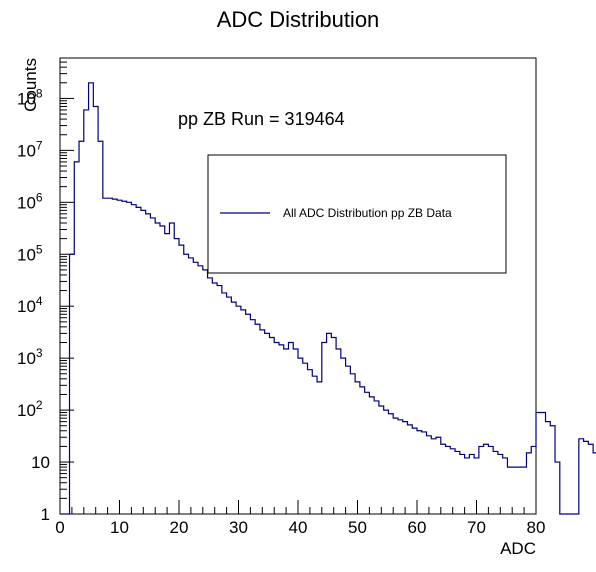 This screenshot has width=596, height=572. Describe the element at coordinates (30, 305) in the screenshot. I see `y-tick-label: 10⁴` at that location.